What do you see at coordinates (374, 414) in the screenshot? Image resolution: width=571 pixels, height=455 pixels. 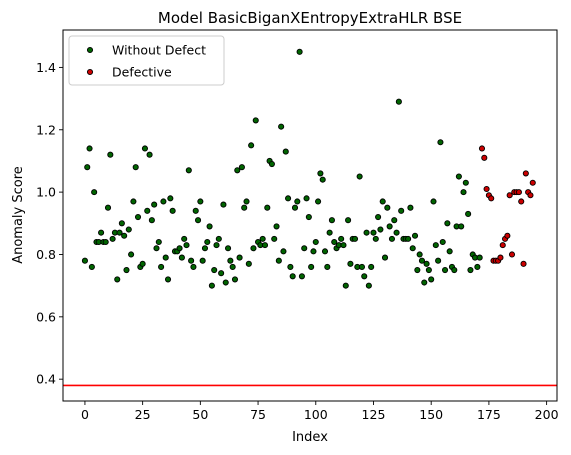 I see `x-tick-label: 125` at bounding box center [374, 414].